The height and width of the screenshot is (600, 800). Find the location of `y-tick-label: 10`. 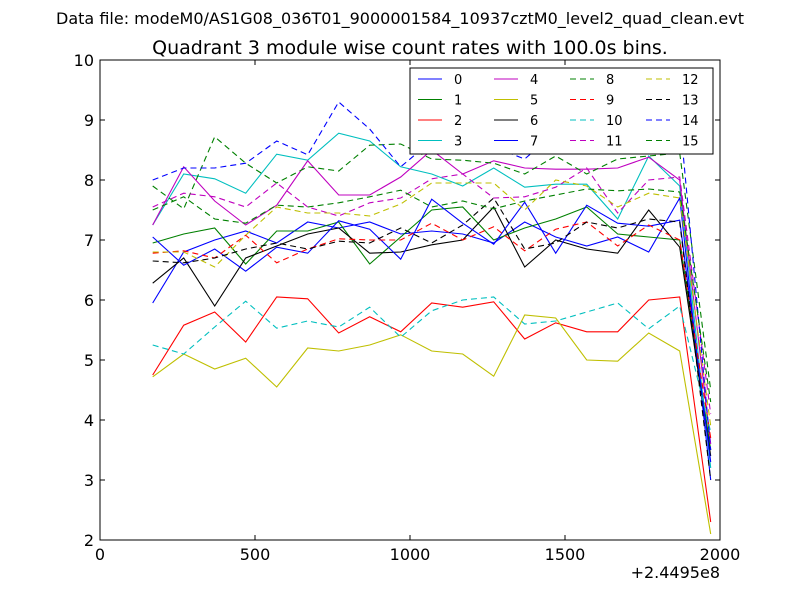

y-tick-label: 10 is located at coordinates (84, 60).